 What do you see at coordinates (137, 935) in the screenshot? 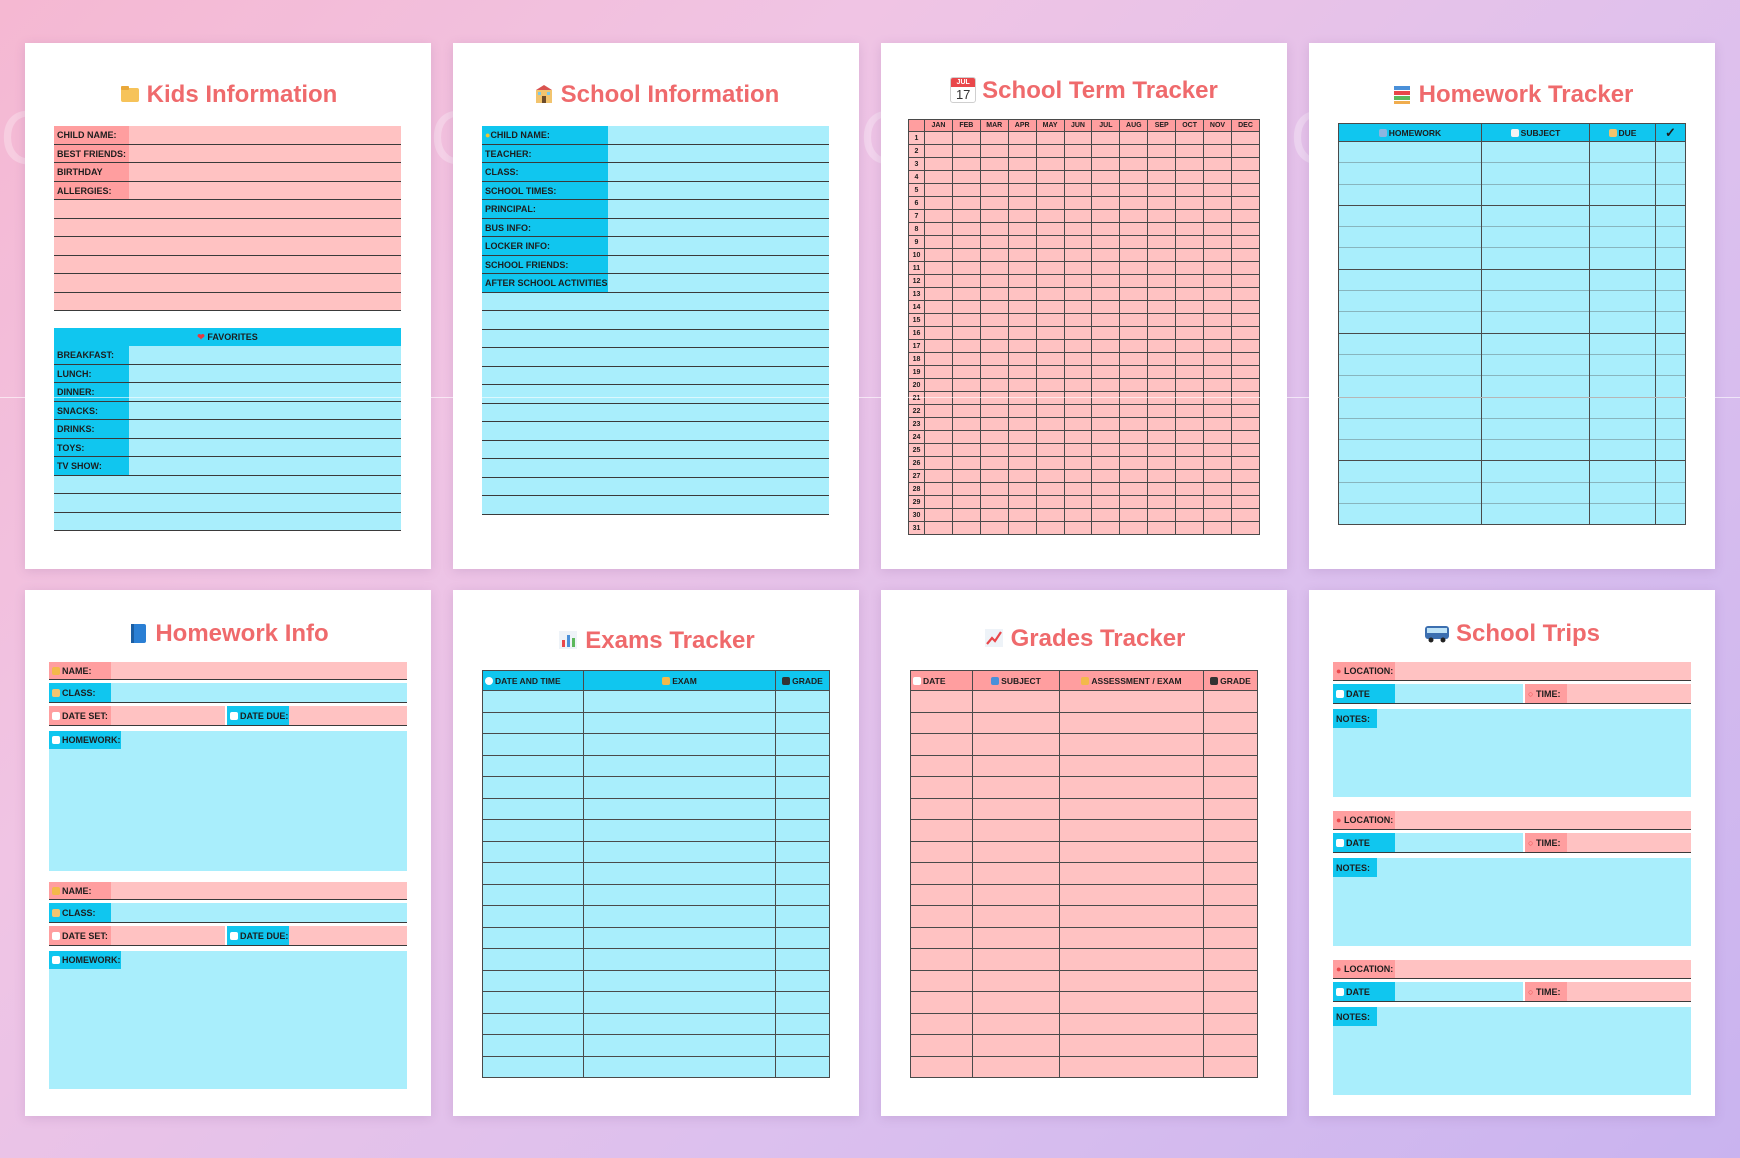
I see `date-set-field: DATE SET:` at bounding box center [137, 935].